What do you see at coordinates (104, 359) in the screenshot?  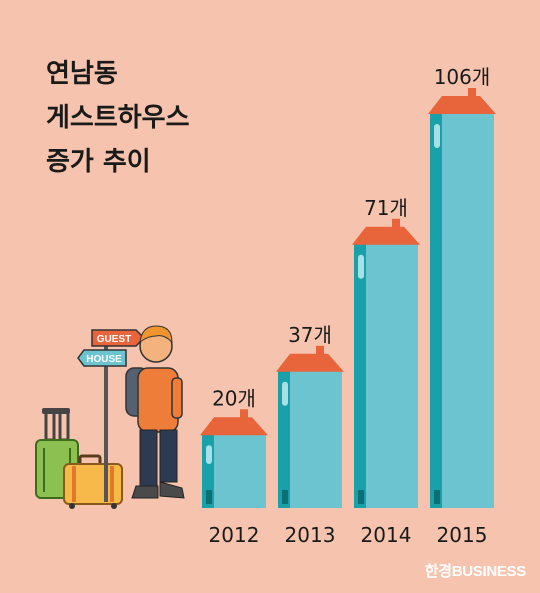 I see `sign-bottom-text: HOUSE` at bounding box center [104, 359].